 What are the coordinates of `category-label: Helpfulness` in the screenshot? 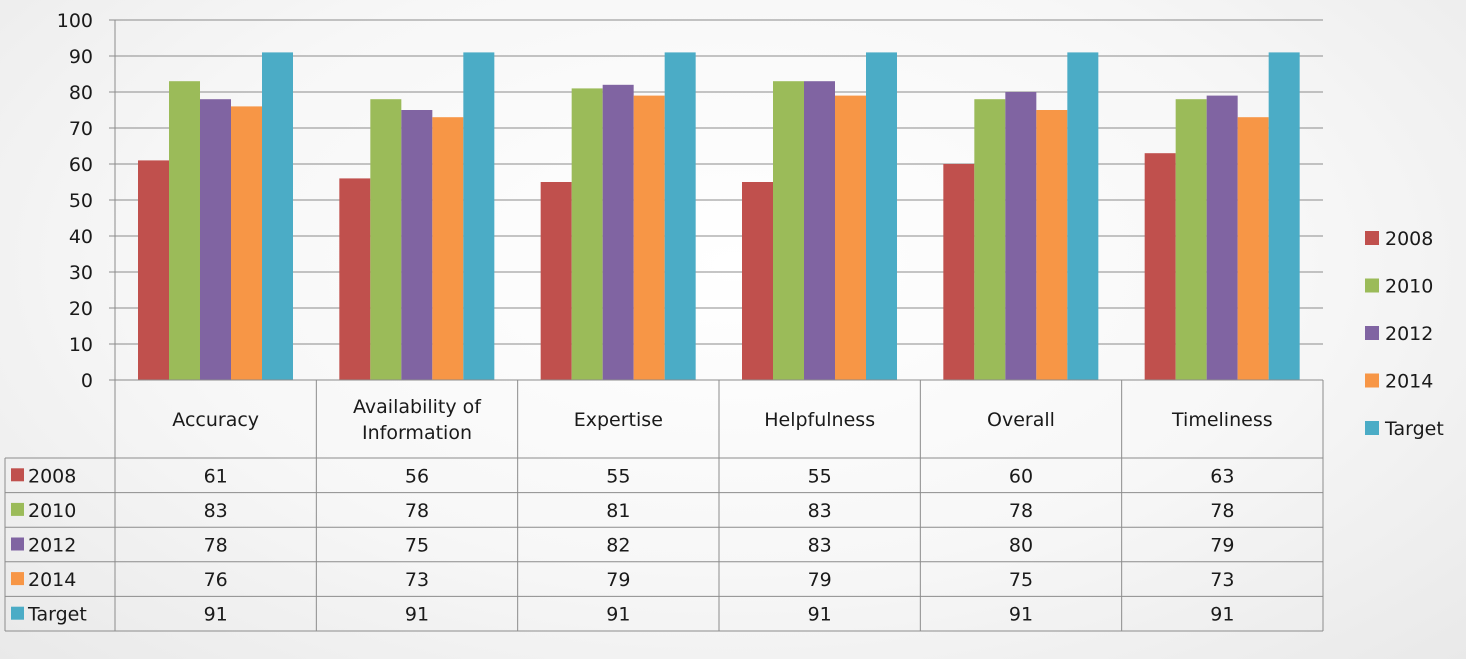 It's located at (819, 420).